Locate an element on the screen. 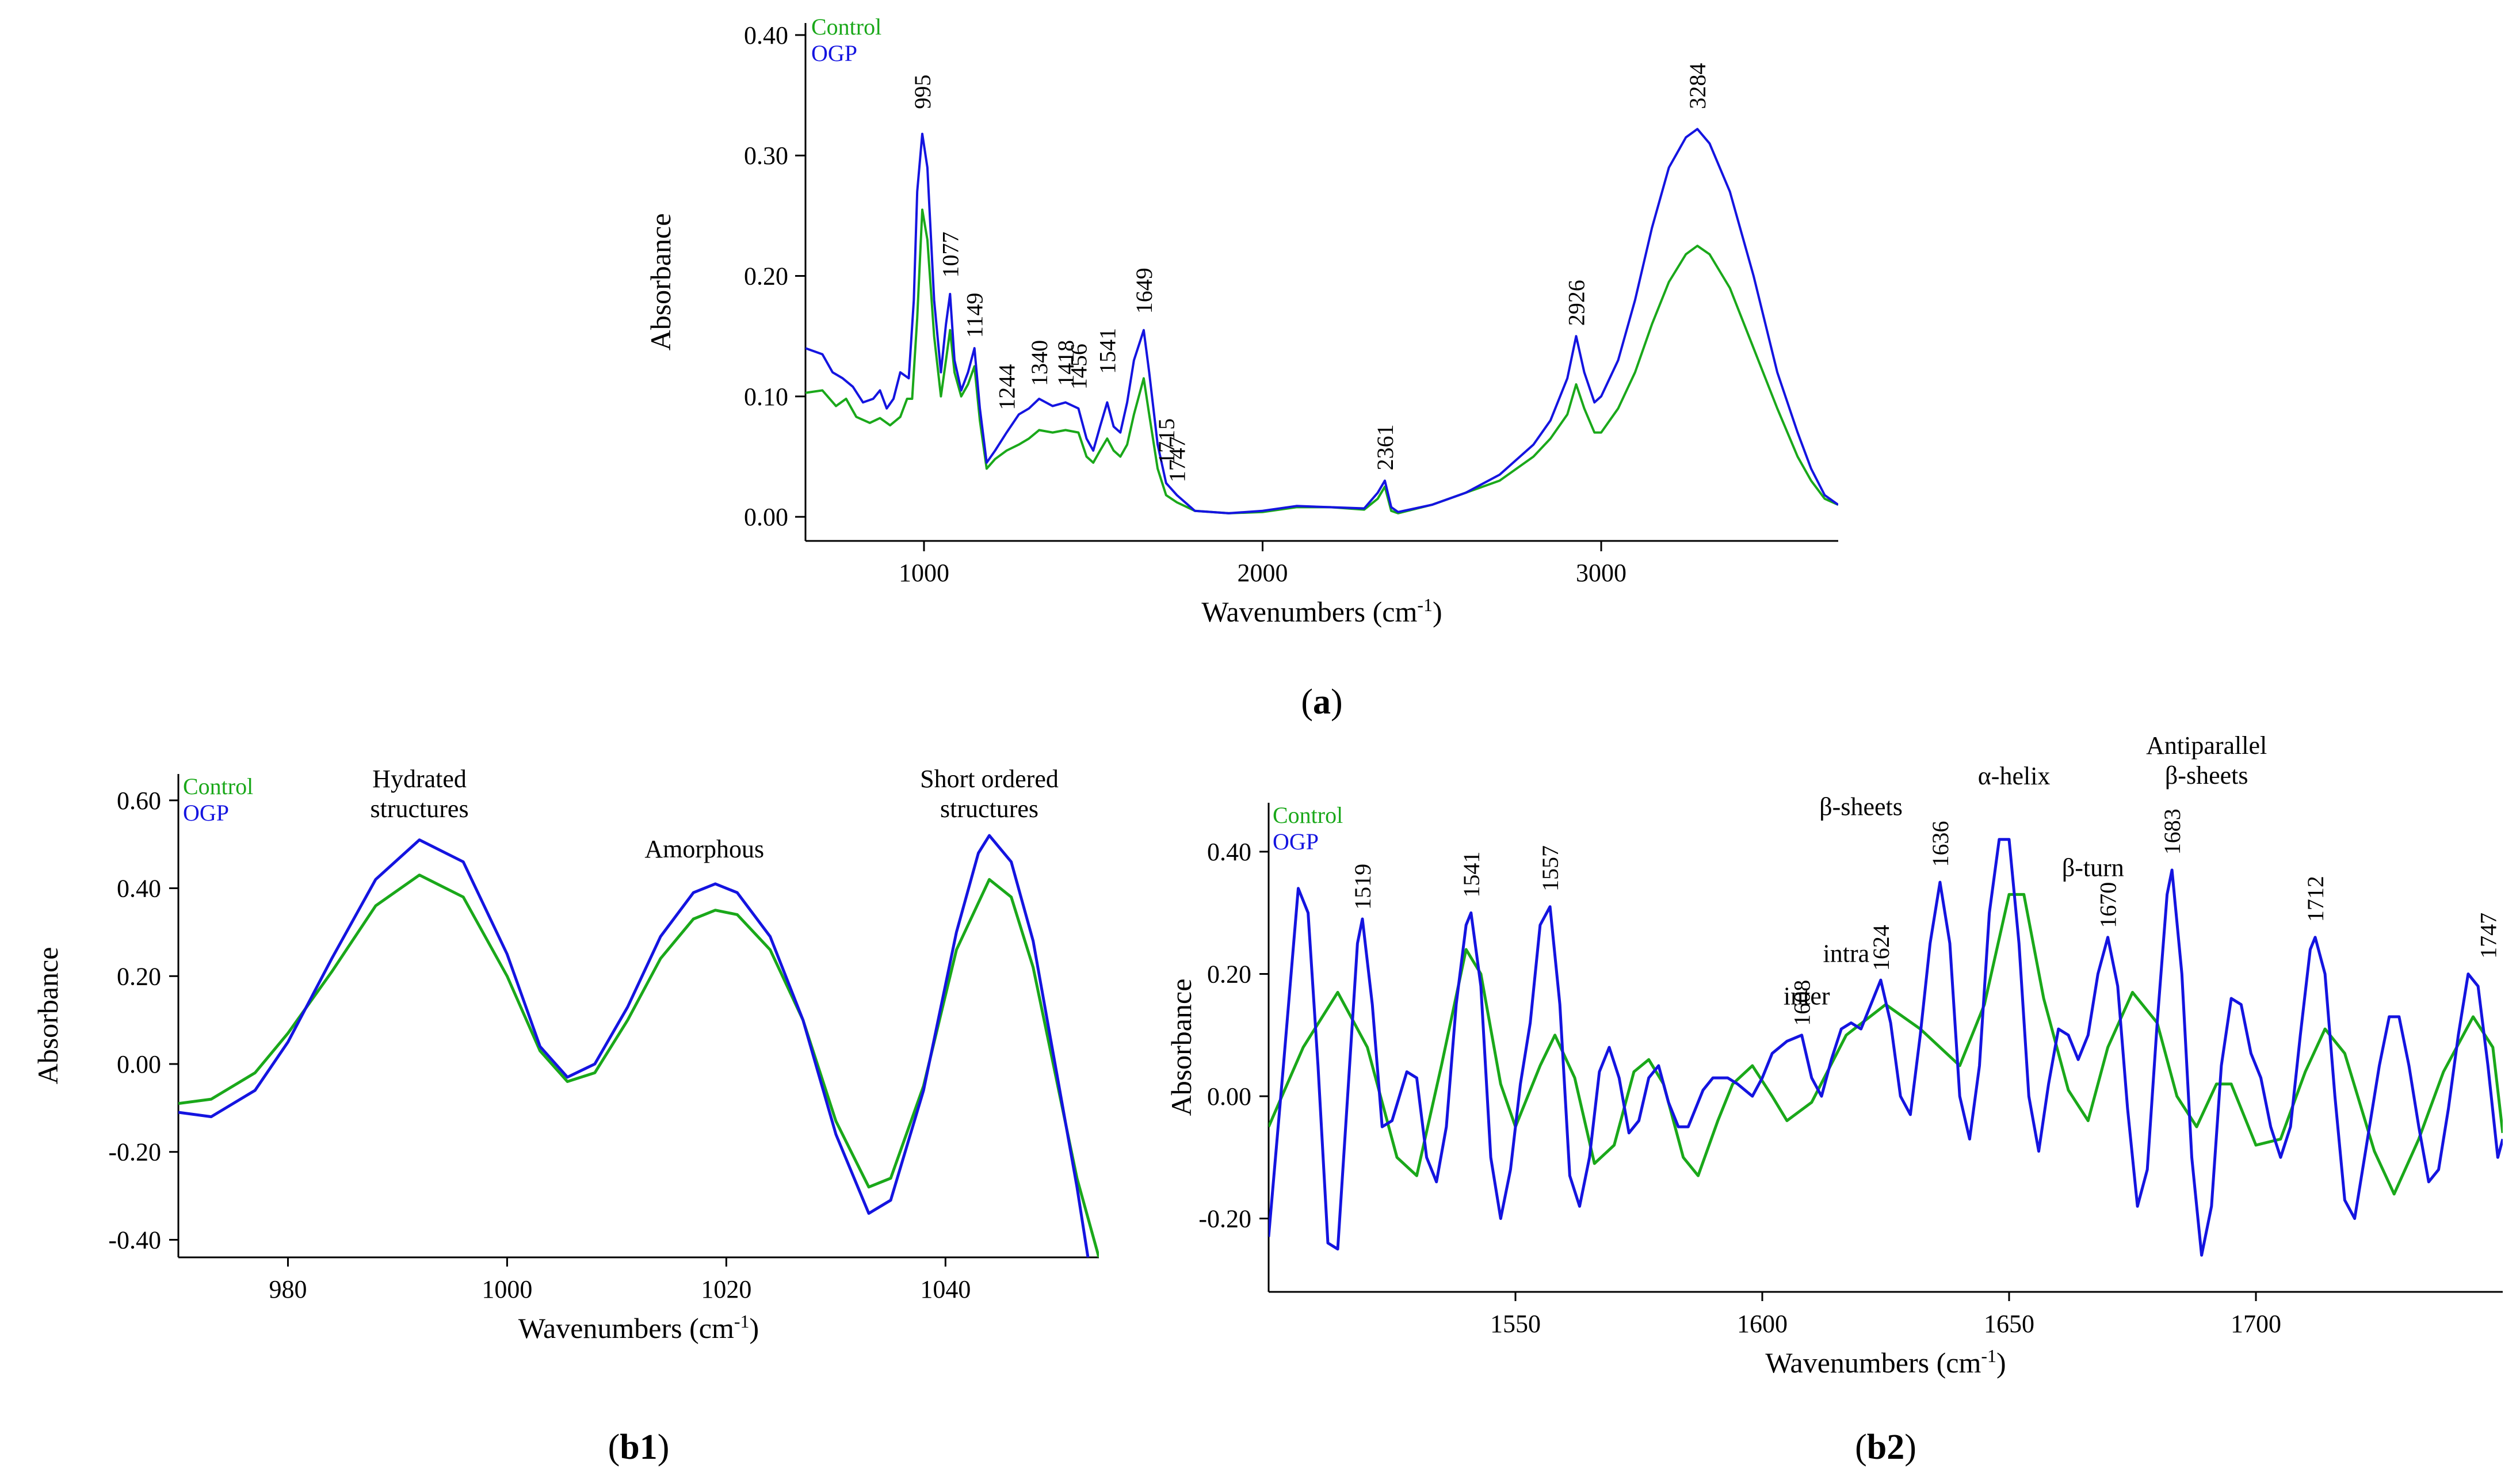 The image size is (2520, 1472). panel-label: (b1) is located at coordinates (639, 1447).